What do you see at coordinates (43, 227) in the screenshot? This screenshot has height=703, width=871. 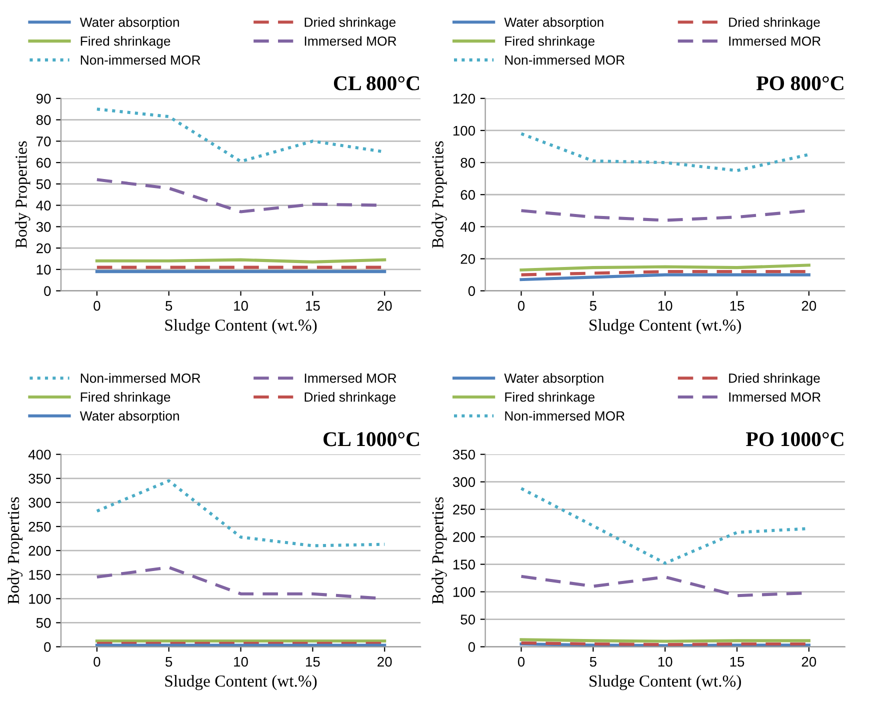 I see `y-tick-label: 30` at bounding box center [43, 227].